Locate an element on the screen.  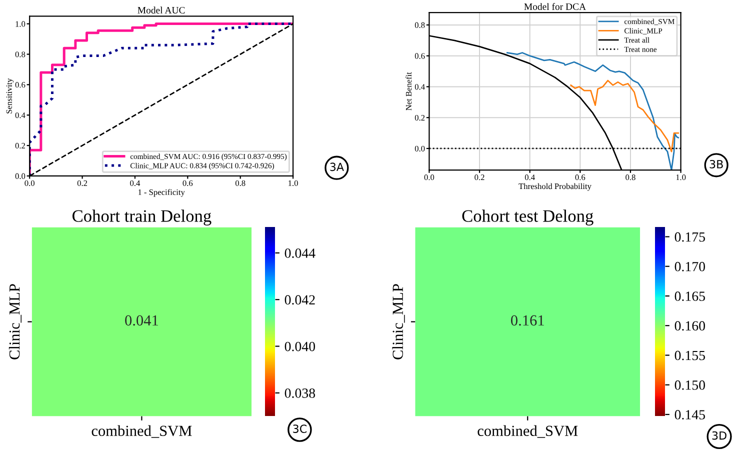
y-tick-label: 1.0 is located at coordinates (21, 24).